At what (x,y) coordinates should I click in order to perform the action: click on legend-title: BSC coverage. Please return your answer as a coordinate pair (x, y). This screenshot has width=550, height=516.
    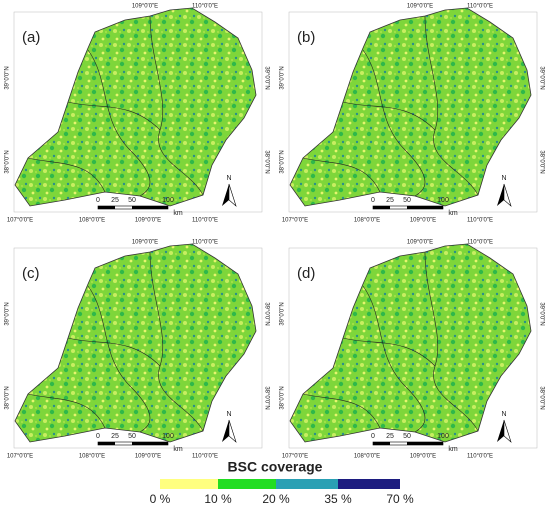
    Looking at the image, I should click on (275, 467).